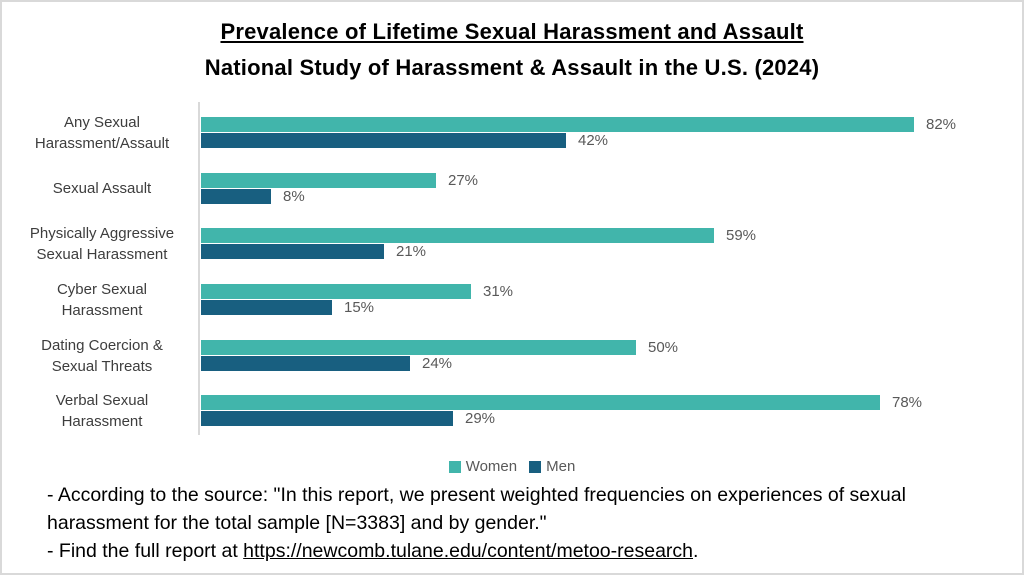  What do you see at coordinates (593, 140) in the screenshot?
I see `value-label-men: 42%` at bounding box center [593, 140].